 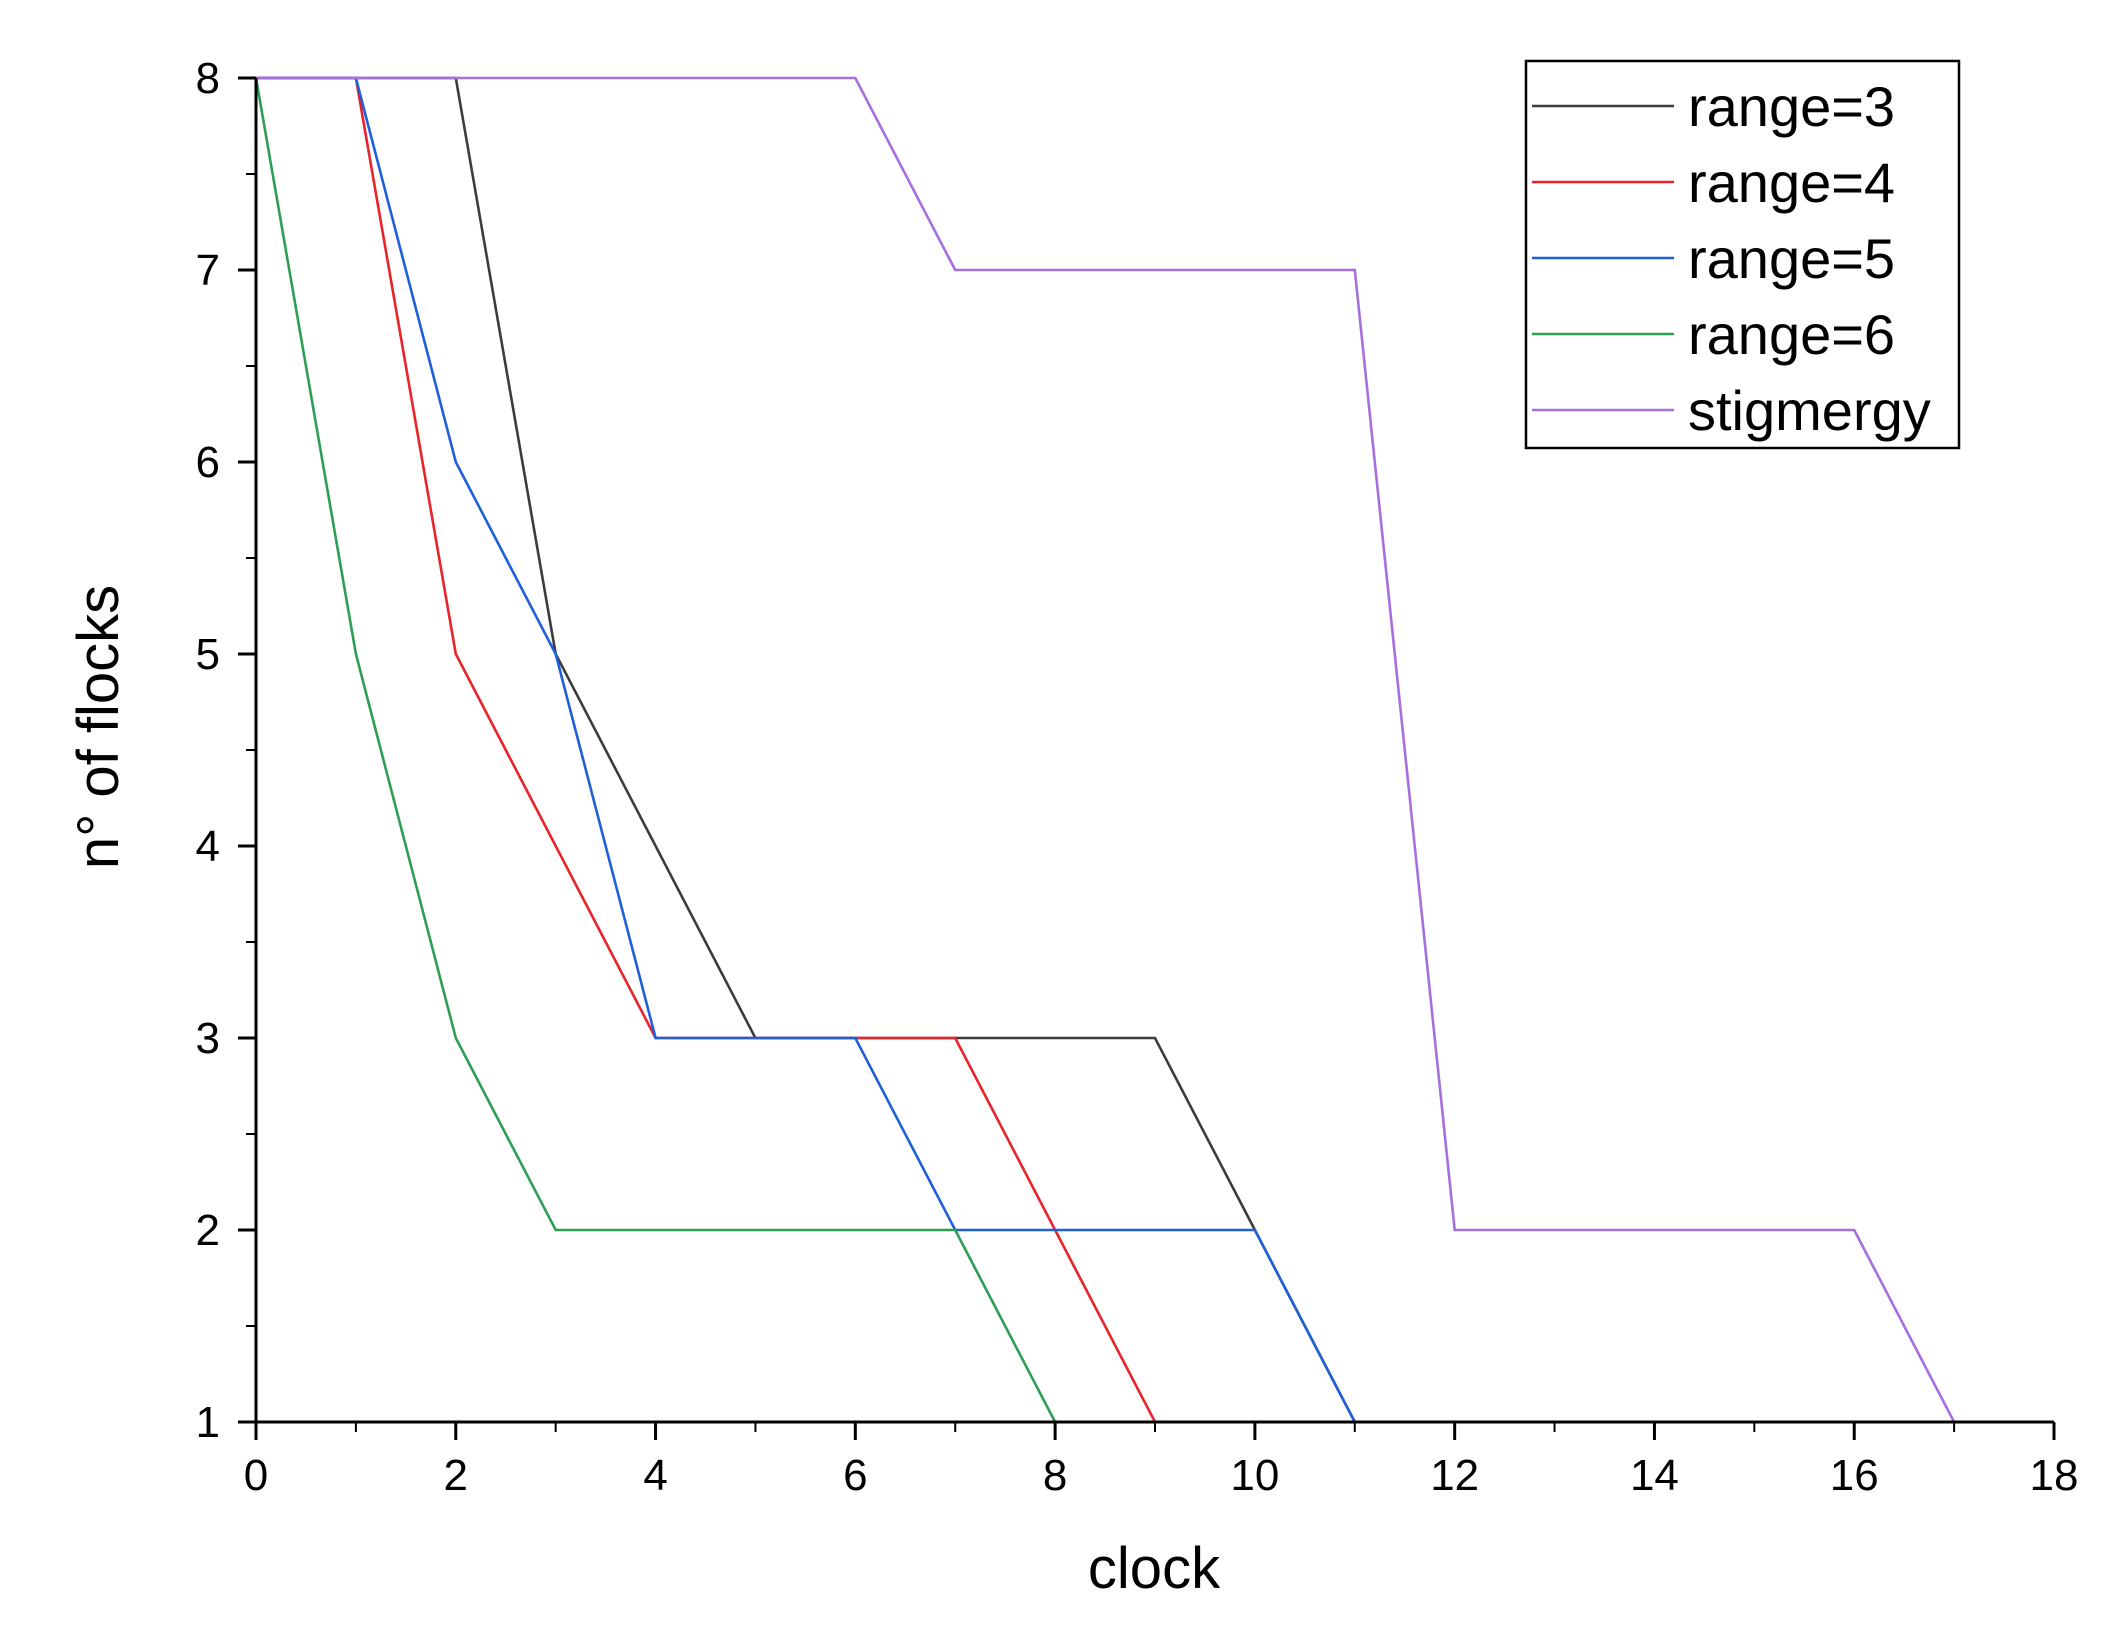 What do you see at coordinates (655, 1475) in the screenshot?
I see `x-tick-label: 4` at bounding box center [655, 1475].